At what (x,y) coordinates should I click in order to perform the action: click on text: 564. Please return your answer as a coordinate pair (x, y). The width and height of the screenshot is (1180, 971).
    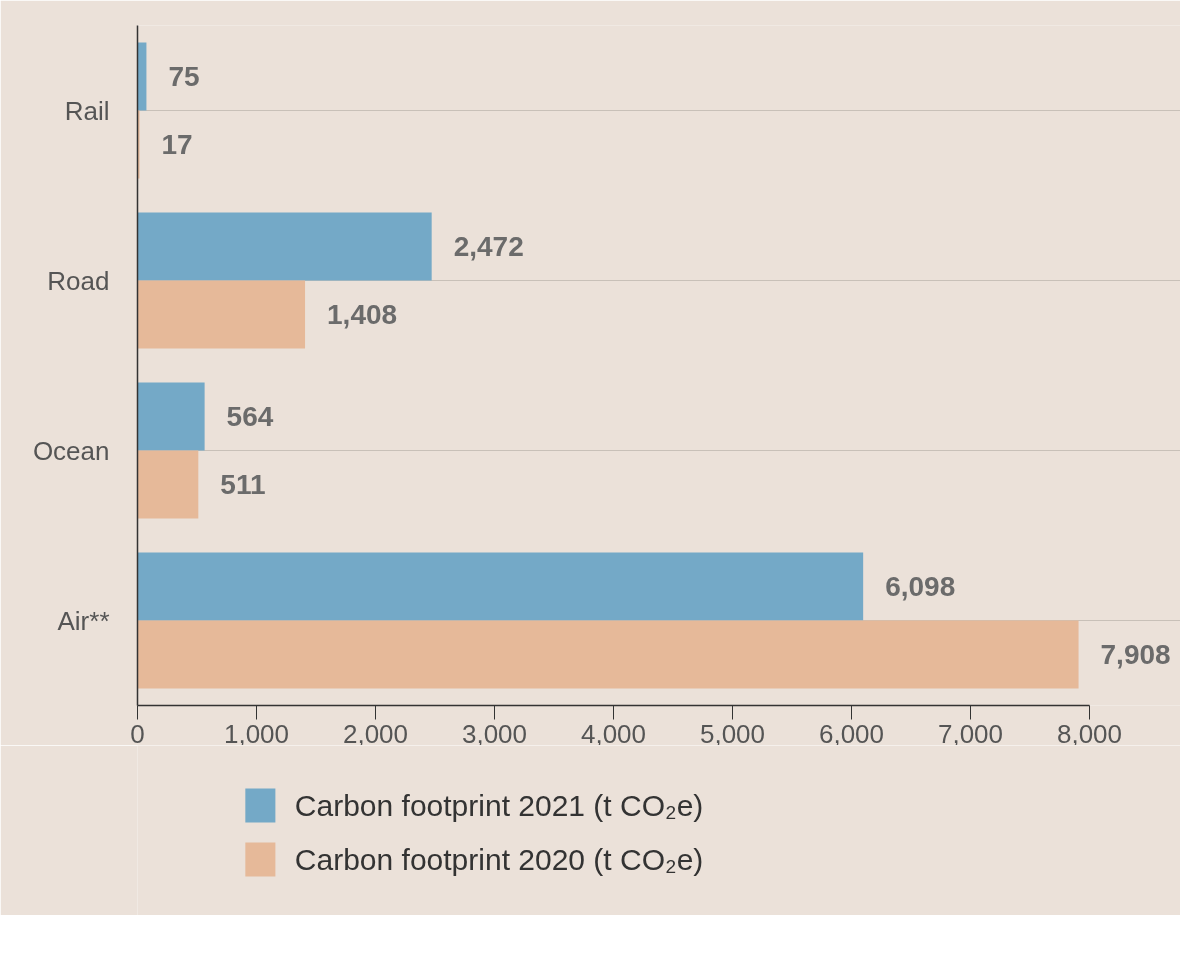
    Looking at the image, I should click on (250, 416).